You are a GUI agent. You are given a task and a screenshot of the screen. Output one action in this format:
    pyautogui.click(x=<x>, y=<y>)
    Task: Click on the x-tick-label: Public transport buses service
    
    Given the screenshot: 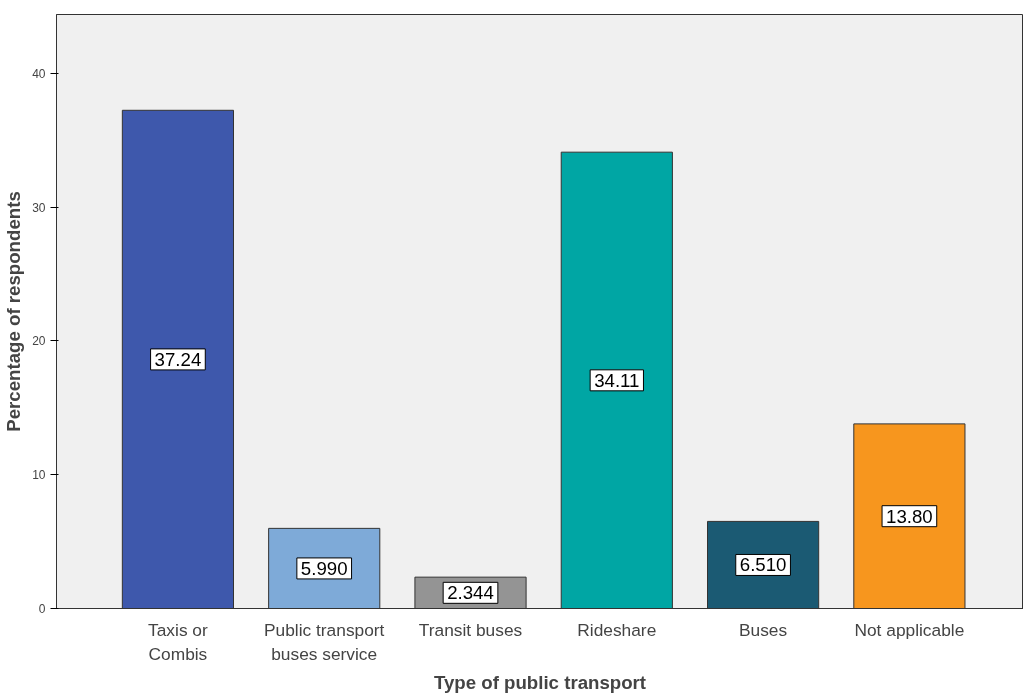 What is the action you would take?
    pyautogui.click(x=324, y=641)
    